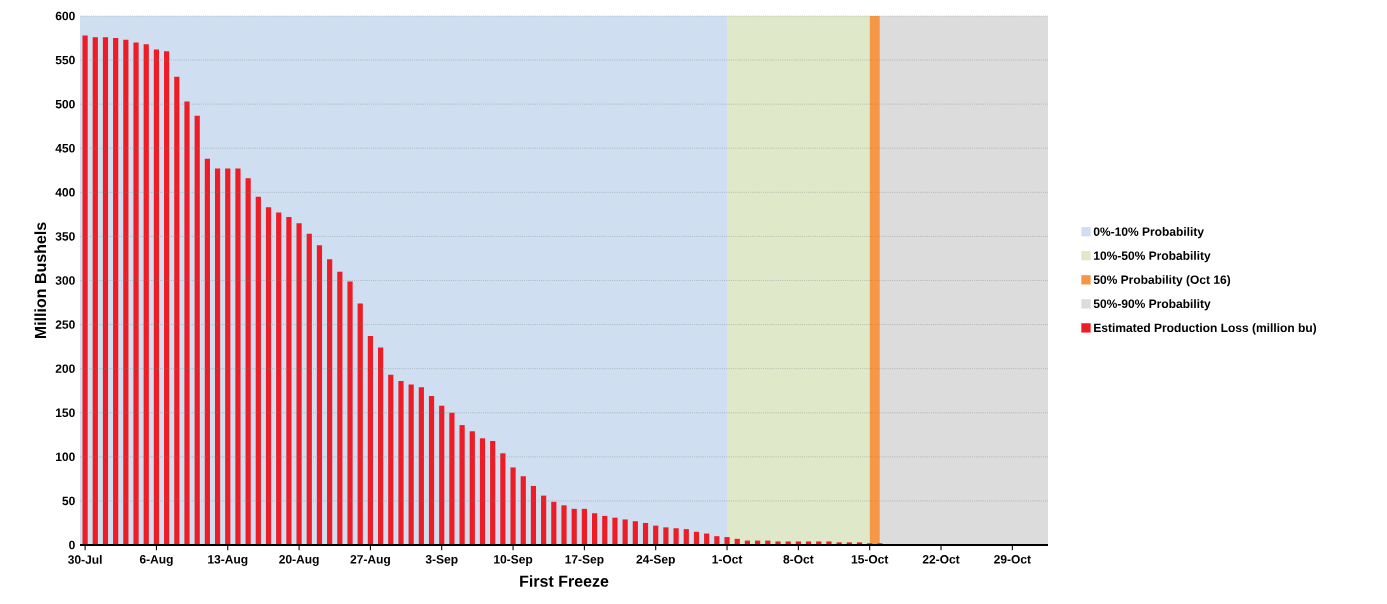 The width and height of the screenshot is (1387, 604). Describe the element at coordinates (1162, 281) in the screenshot. I see `legend-label: 50% Probability (Oct 16)` at that location.